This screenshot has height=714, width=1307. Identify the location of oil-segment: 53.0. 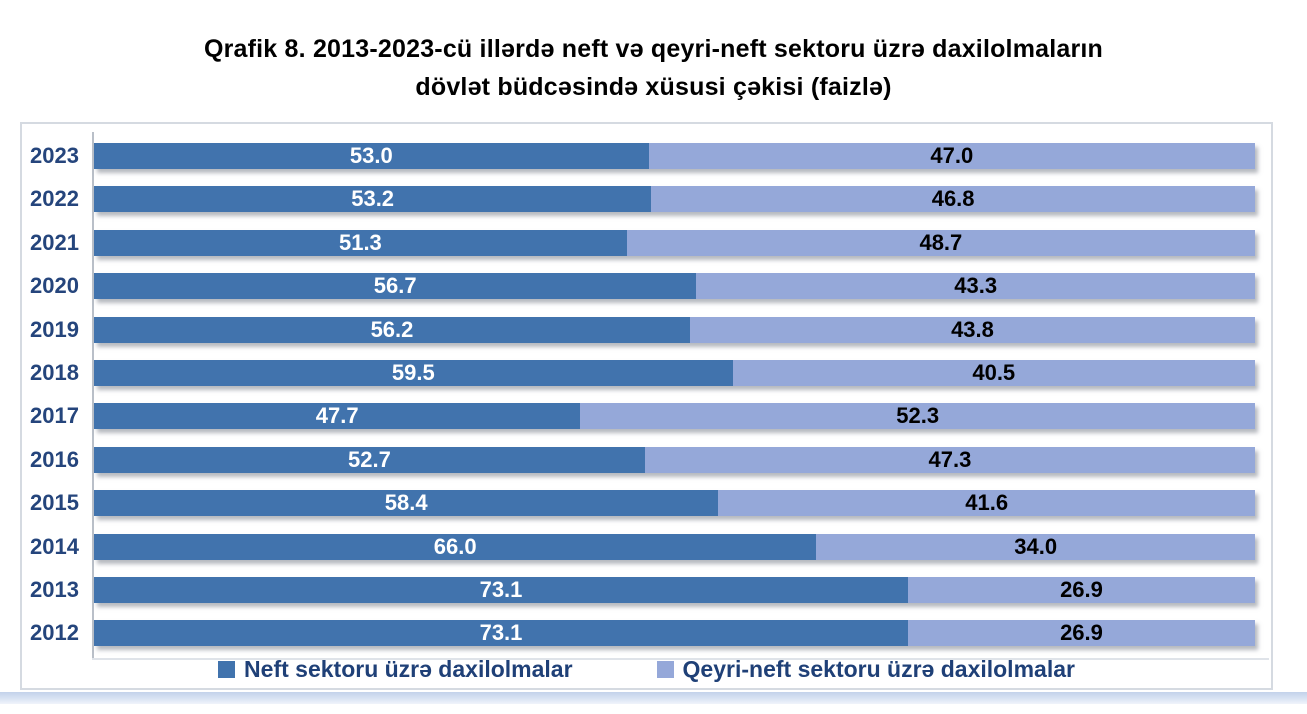
(371, 156).